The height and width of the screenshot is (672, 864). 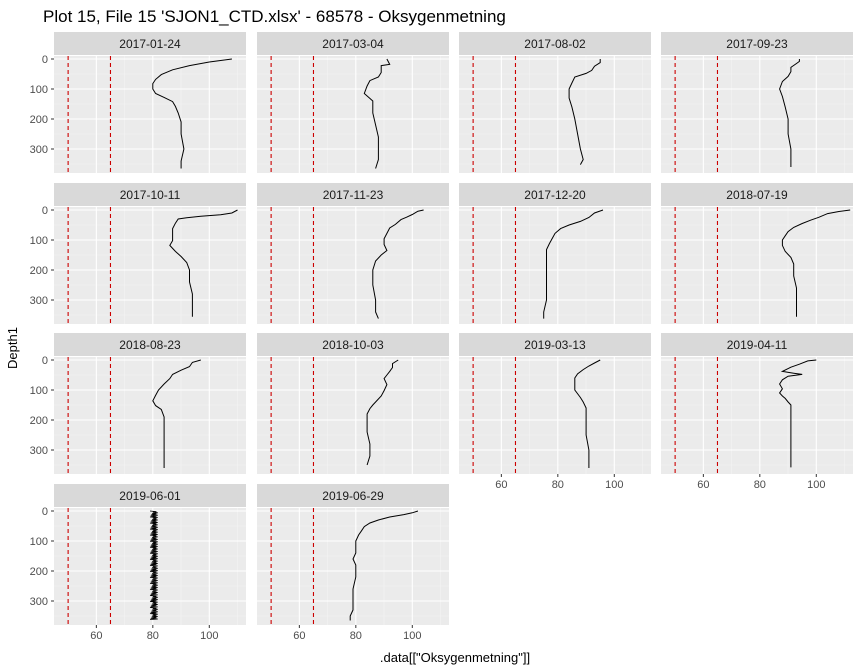 I want to click on facet-panel: 2019-06-29 60 80 100, so click(x=353, y=563).